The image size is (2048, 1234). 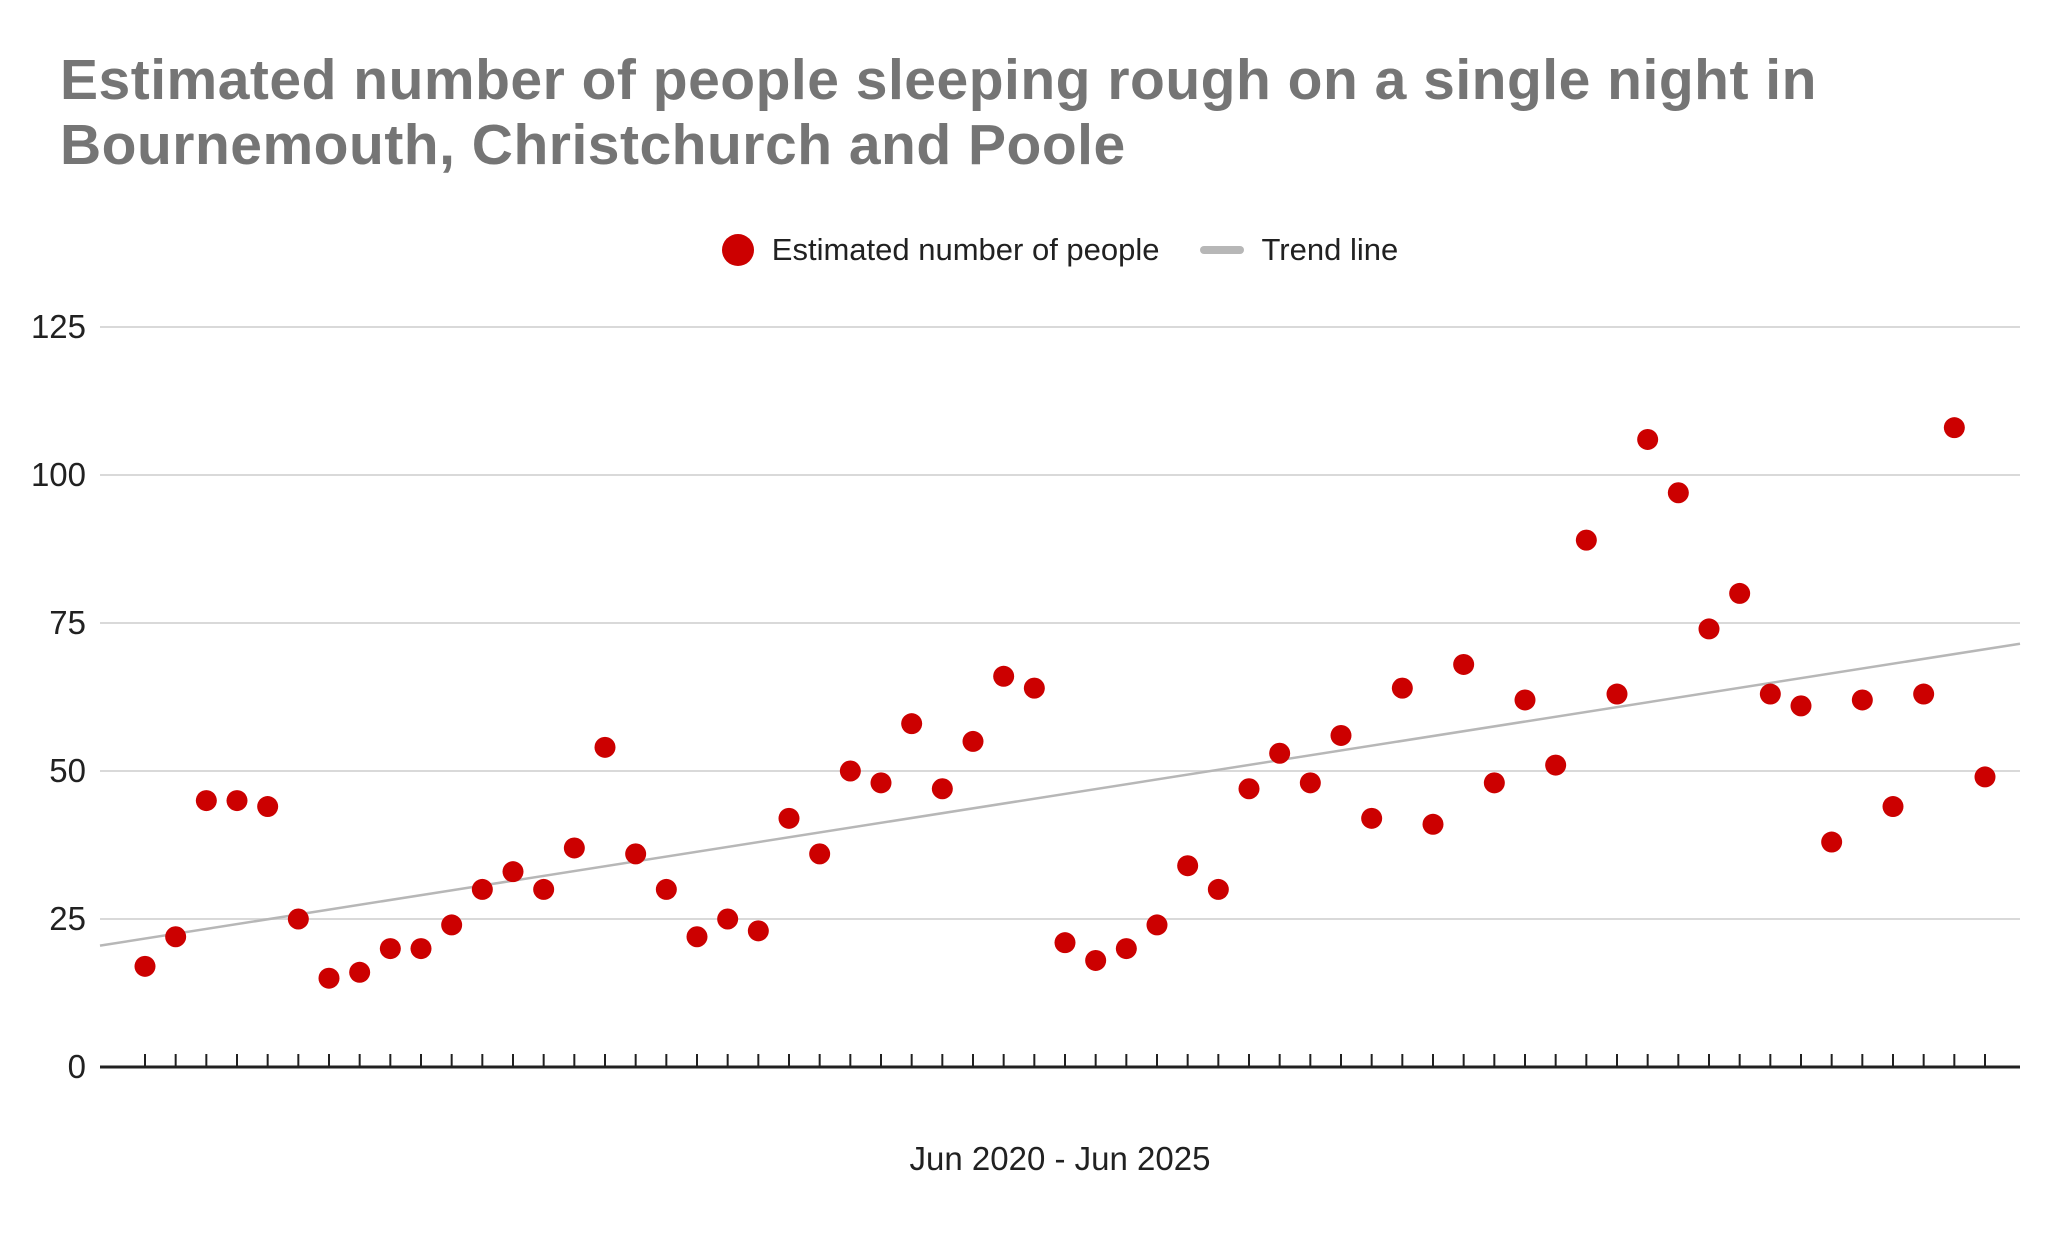 I want to click on legend: Estimated number of people Trend line, so click(x=1060, y=250).